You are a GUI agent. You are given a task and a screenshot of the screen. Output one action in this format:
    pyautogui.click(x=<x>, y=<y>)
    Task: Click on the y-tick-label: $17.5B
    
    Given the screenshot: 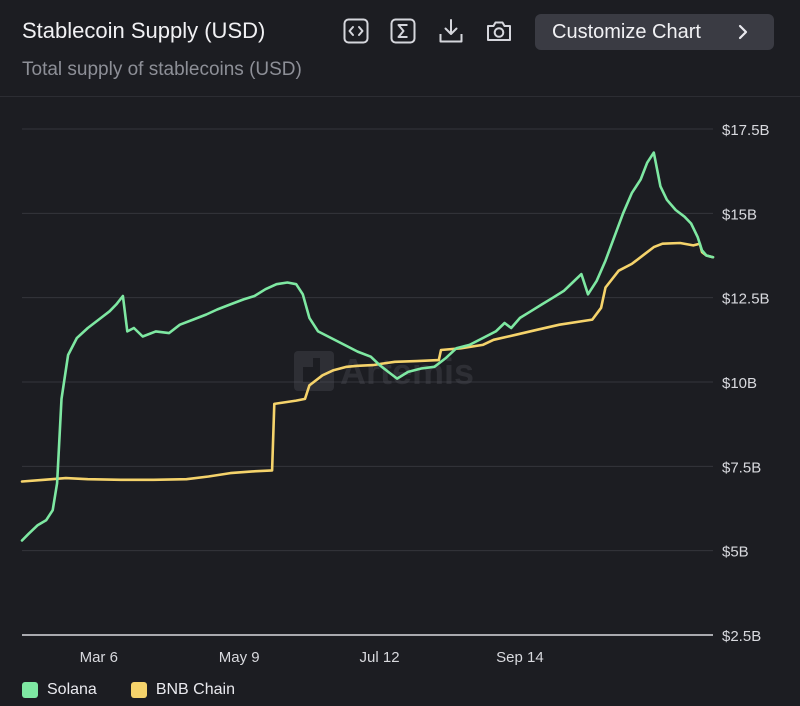 What is the action you would take?
    pyautogui.click(x=746, y=130)
    